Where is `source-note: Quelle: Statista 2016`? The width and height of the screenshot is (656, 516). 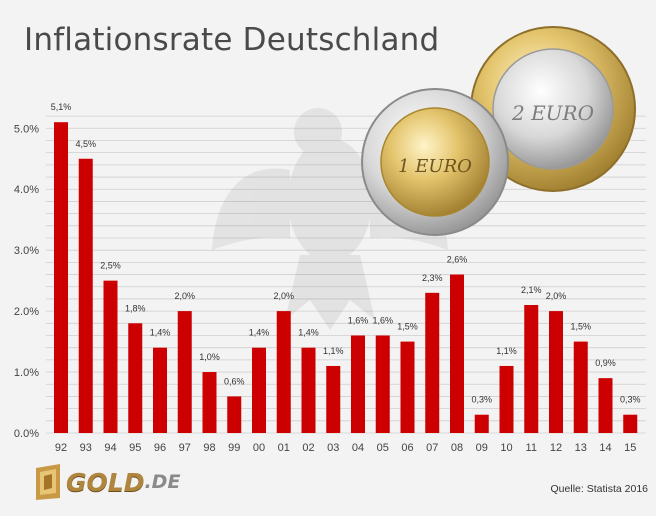
source-note: Quelle: Statista 2016 is located at coordinates (599, 489).